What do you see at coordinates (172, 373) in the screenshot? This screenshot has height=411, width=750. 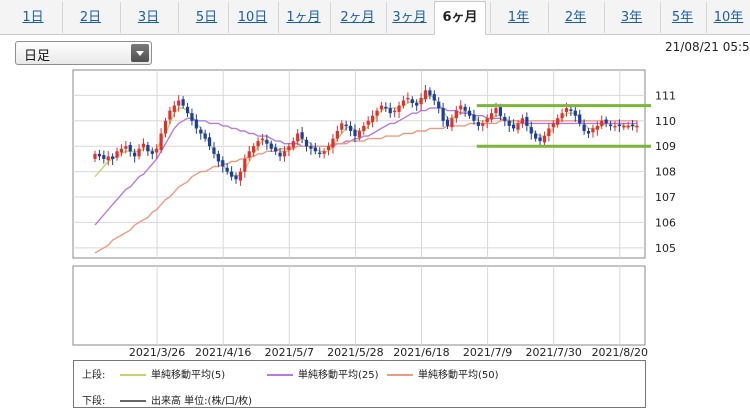 I see `legend-sma5: 単純移動平均(5)` at bounding box center [172, 373].